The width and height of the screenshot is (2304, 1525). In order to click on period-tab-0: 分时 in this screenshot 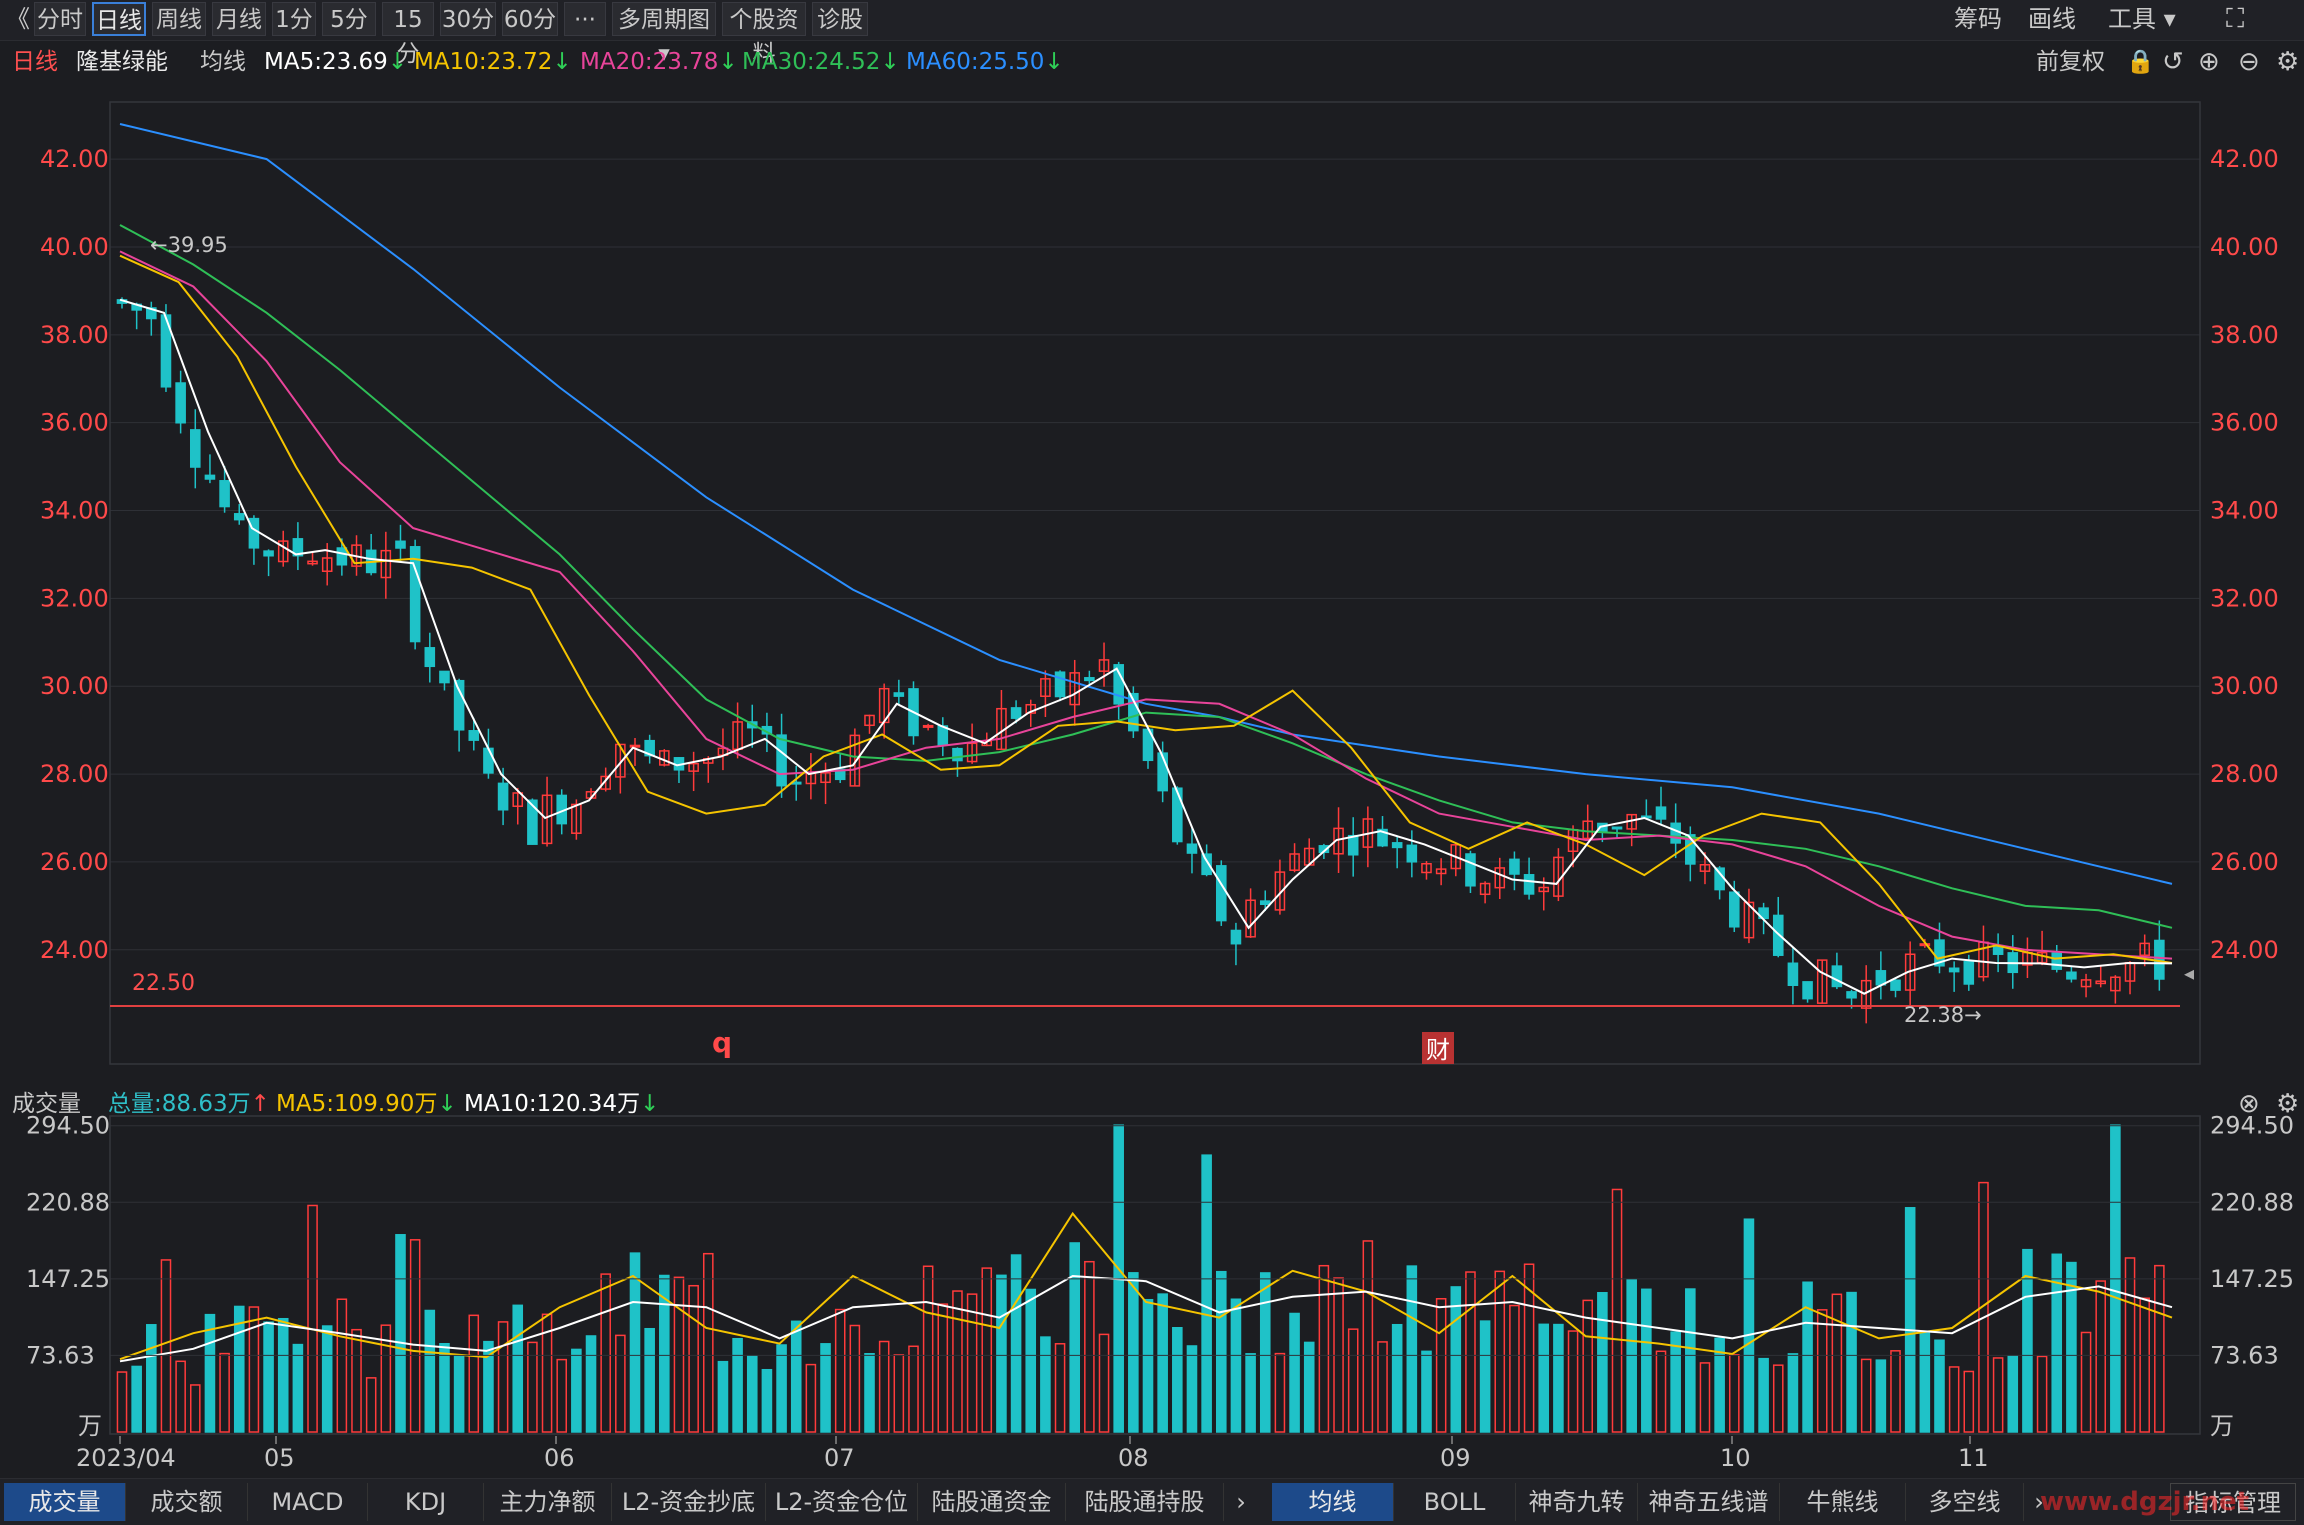, I will do `click(60, 19)`.